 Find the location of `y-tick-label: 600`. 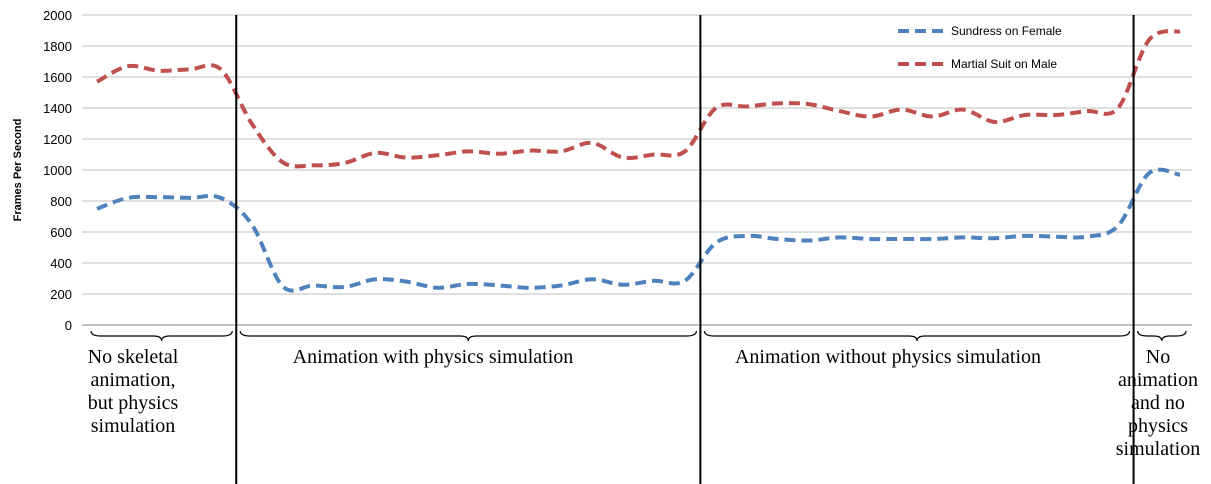

y-tick-label: 600 is located at coordinates (61, 232).